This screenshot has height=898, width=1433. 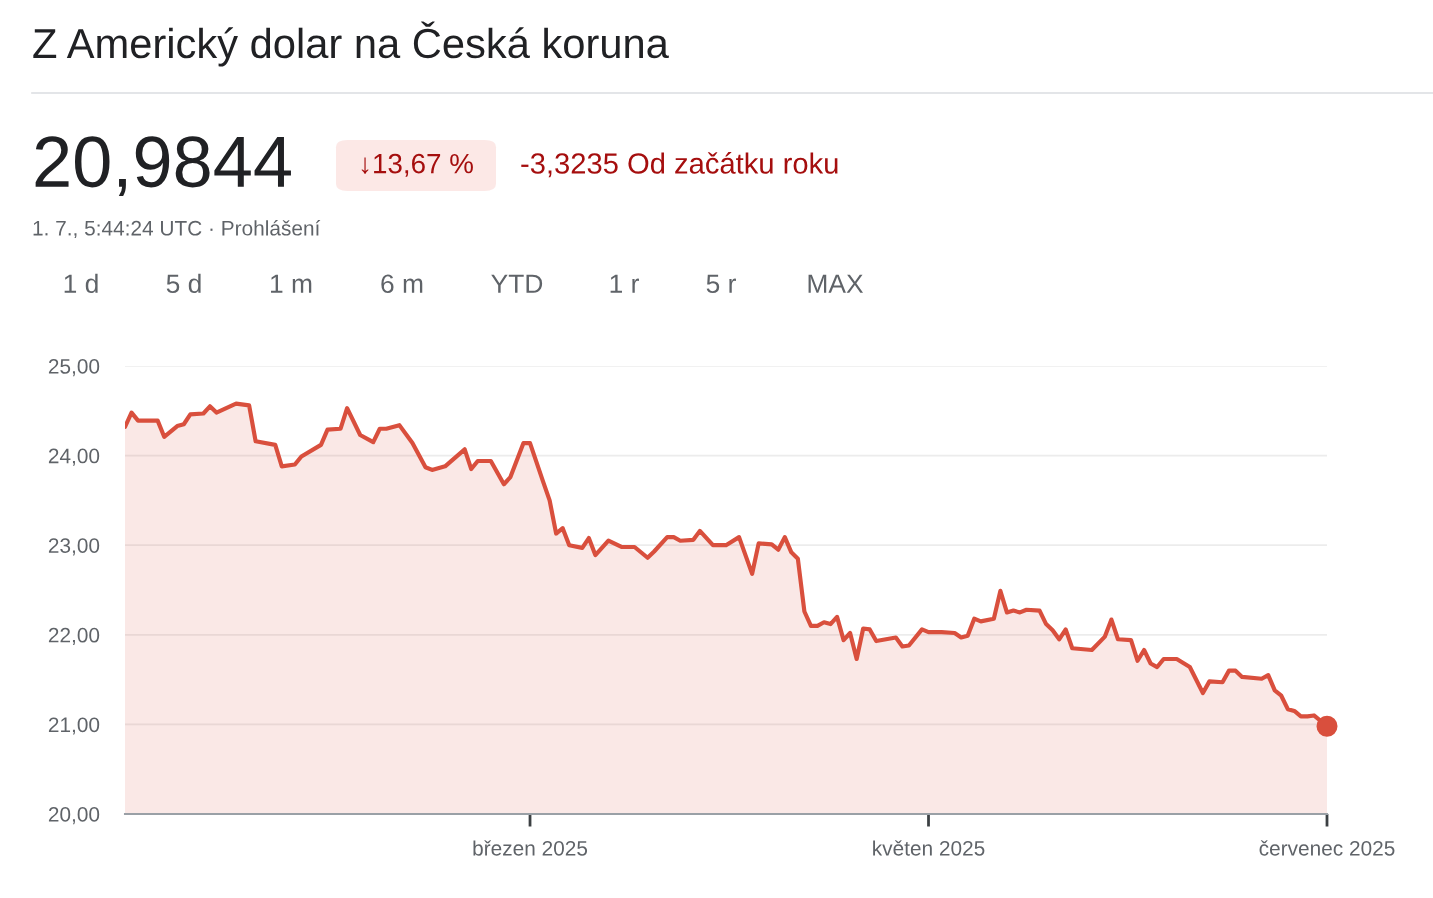 I want to click on y-tick-label: 24,00, so click(x=74, y=457).